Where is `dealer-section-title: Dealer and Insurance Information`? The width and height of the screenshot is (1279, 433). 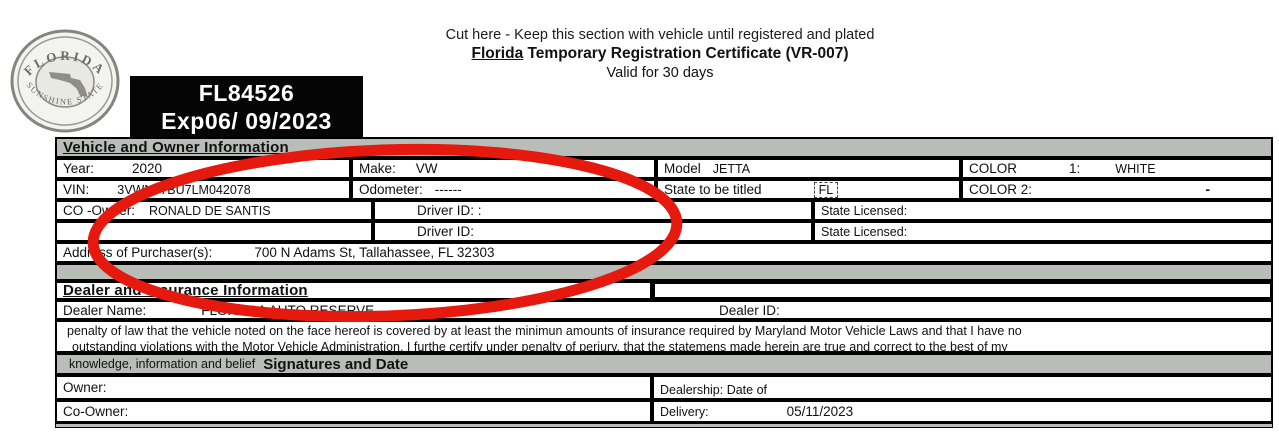
dealer-section-title: Dealer and Insurance Information is located at coordinates (185, 290).